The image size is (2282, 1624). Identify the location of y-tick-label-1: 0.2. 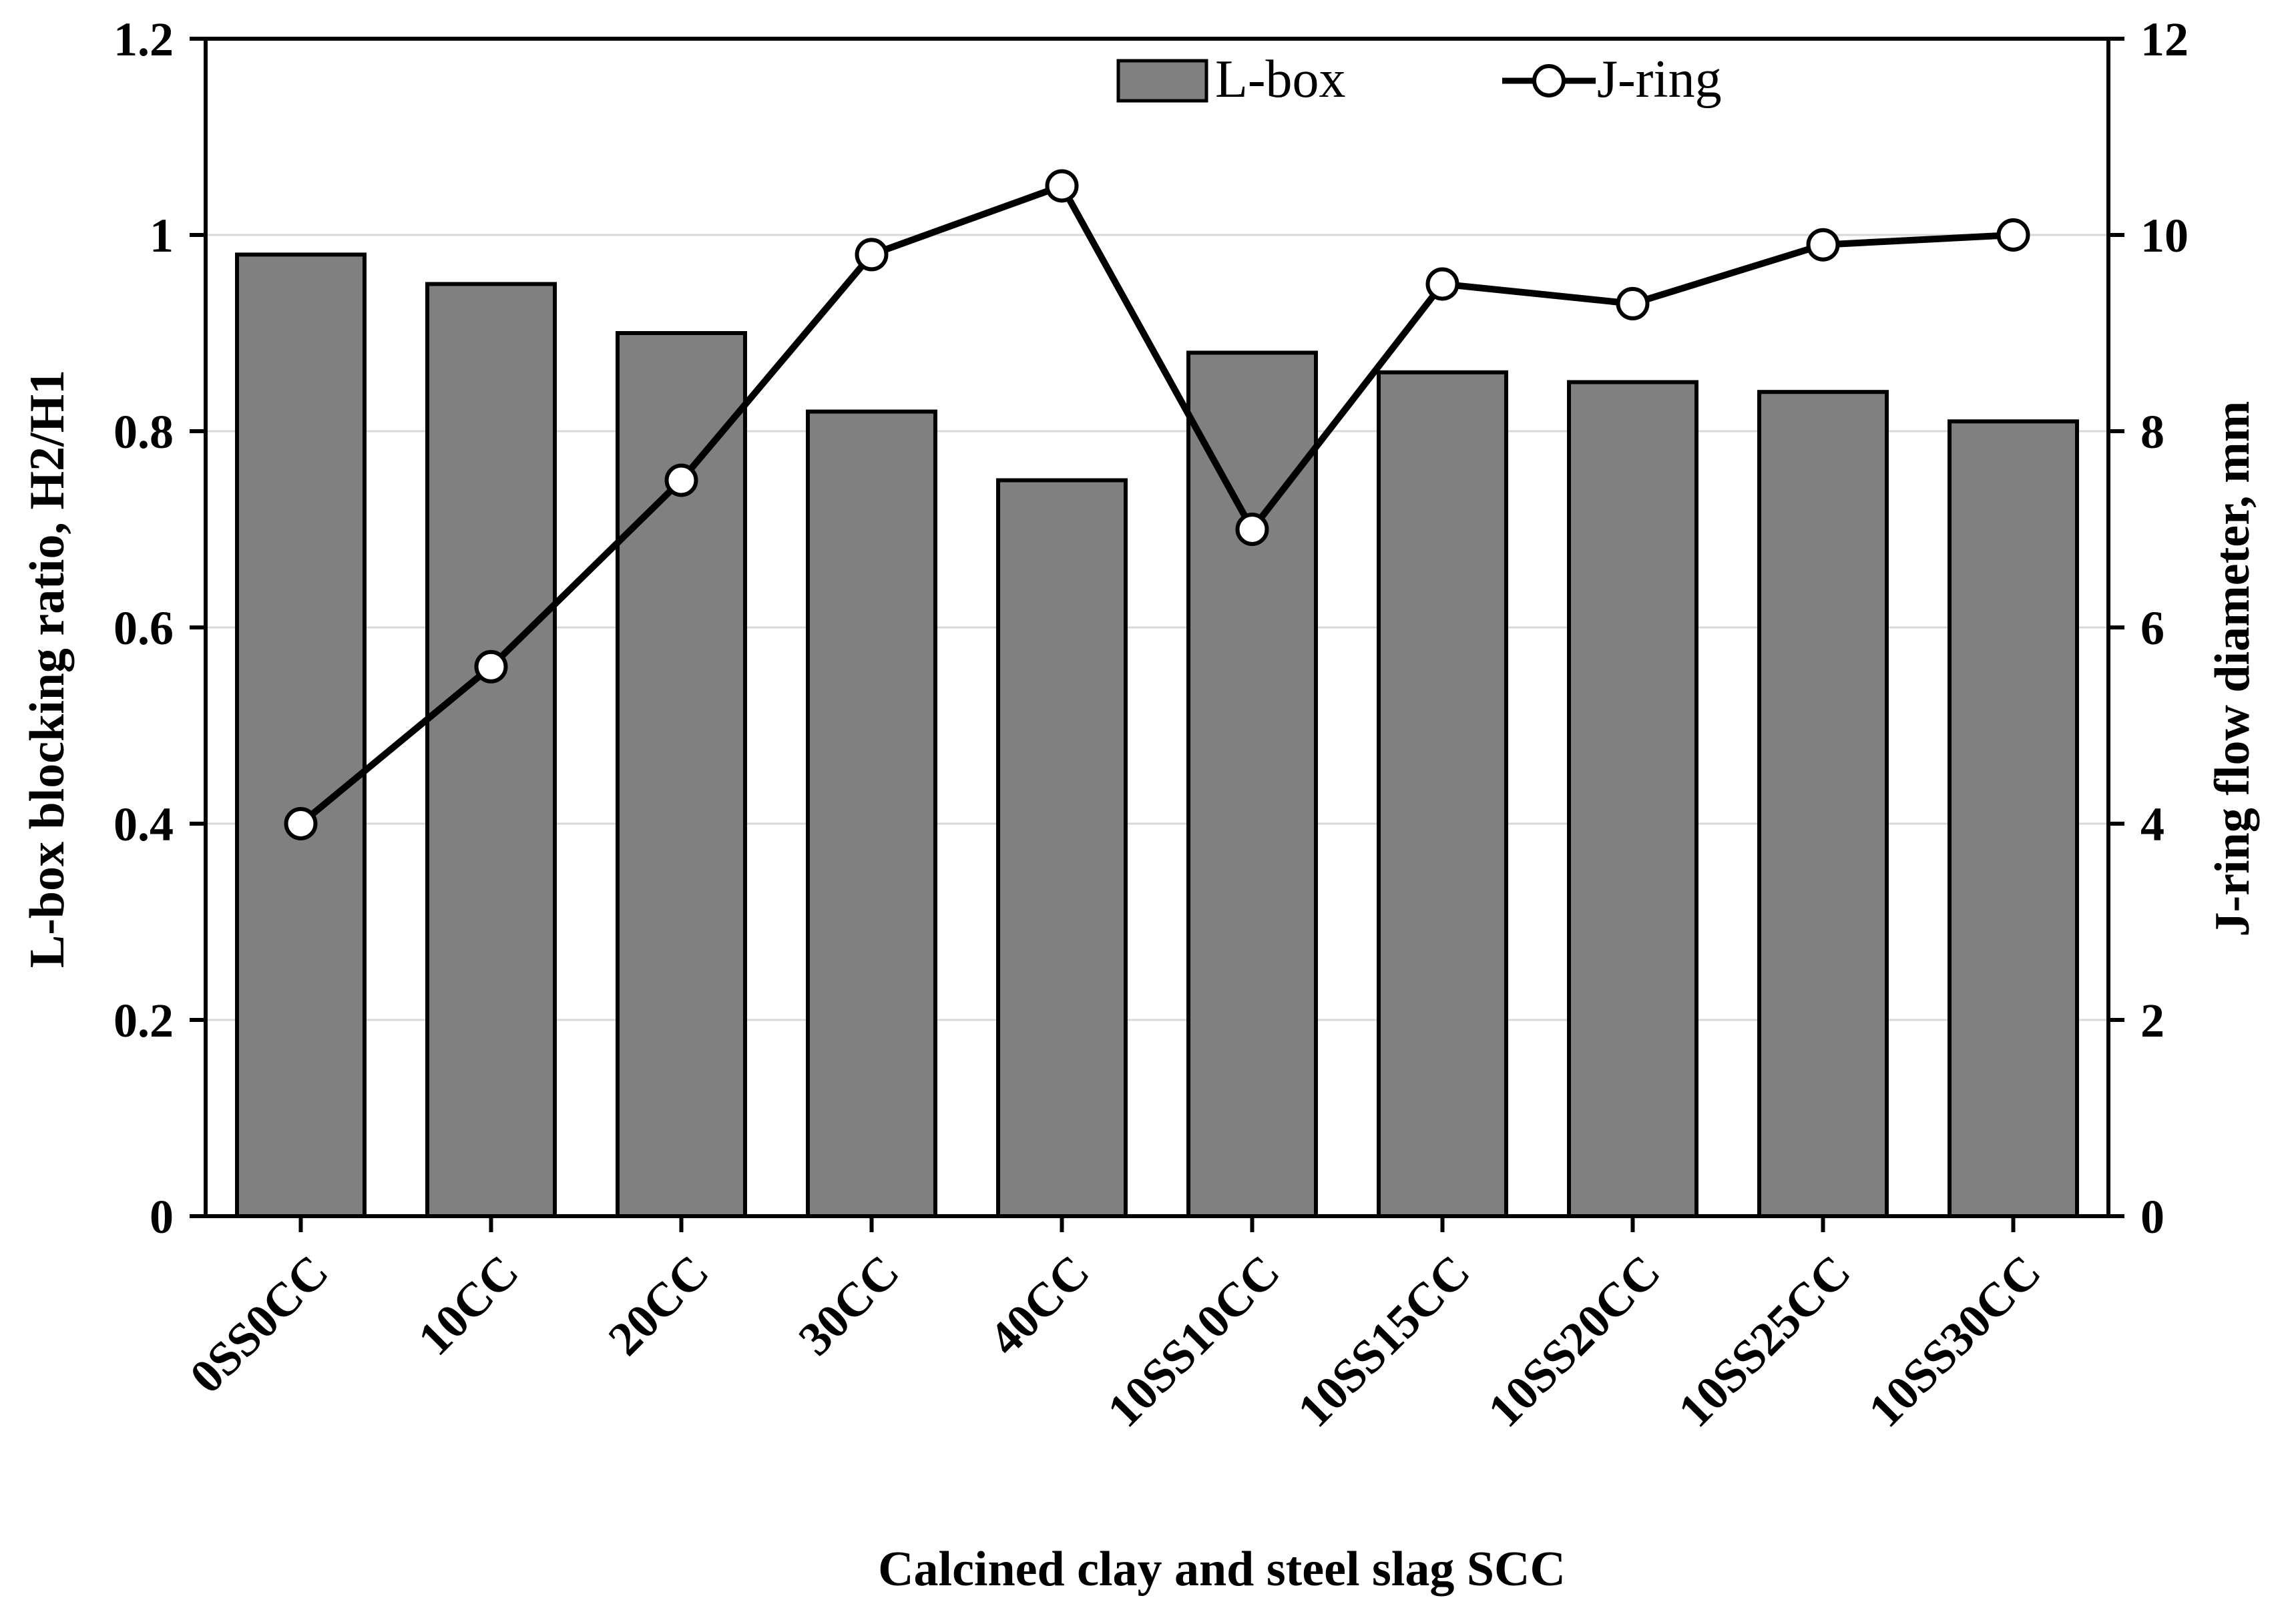
(143, 1020).